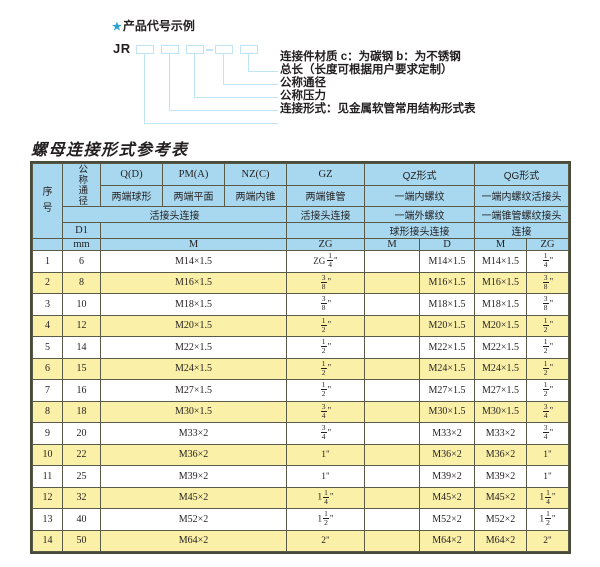 This screenshot has width=600, height=567. What do you see at coordinates (158, 26) in the screenshot?
I see `product-code-heading-text: 产品代号示例` at bounding box center [158, 26].